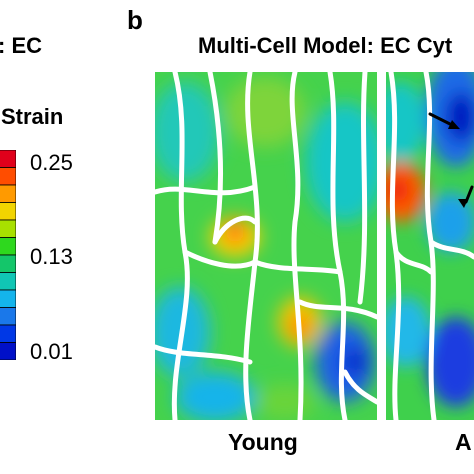  Describe the element at coordinates (32, 116) in the screenshot. I see `strain-scale-title: Strain` at that location.